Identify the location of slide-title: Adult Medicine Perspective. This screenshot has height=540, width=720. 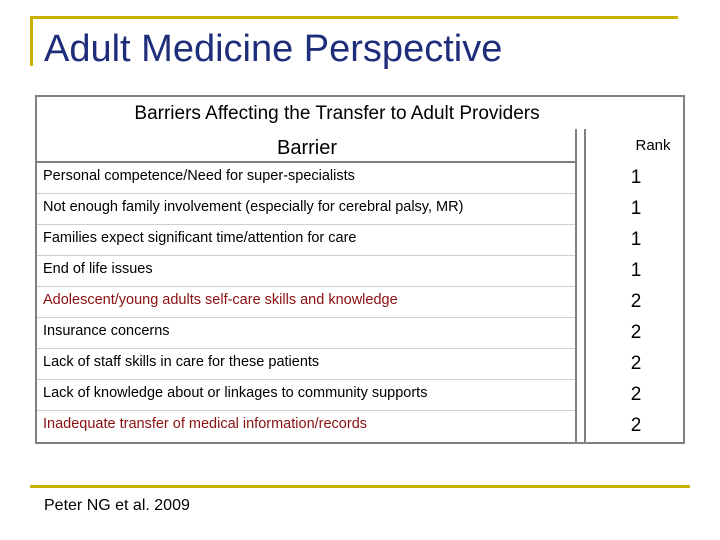
(273, 49).